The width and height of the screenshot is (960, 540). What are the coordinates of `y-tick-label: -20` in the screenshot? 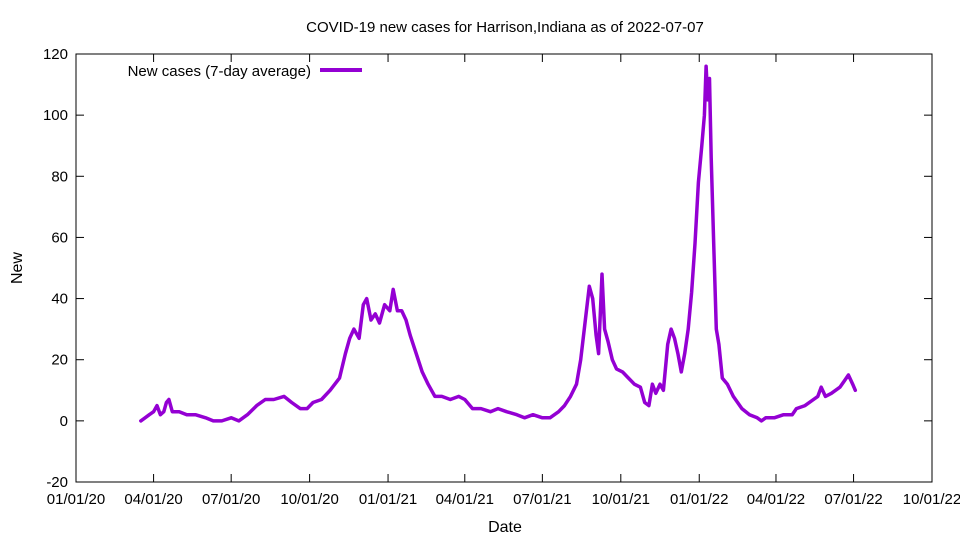 It's located at (57, 482).